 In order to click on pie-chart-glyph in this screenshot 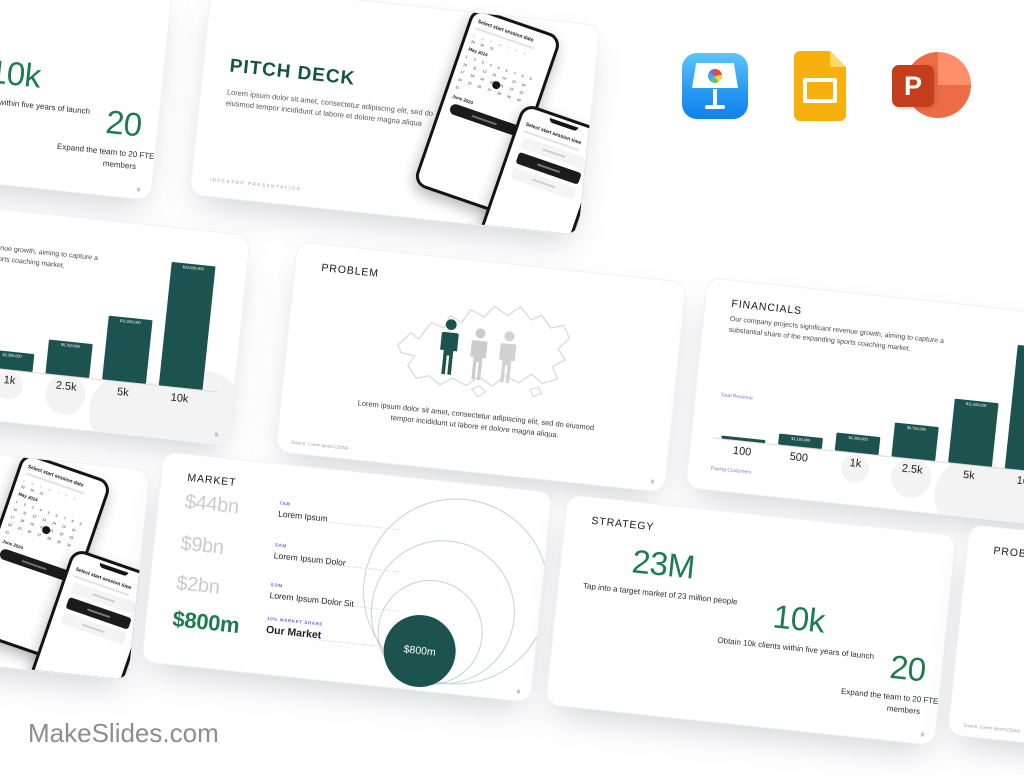, I will do `click(715, 75)`.